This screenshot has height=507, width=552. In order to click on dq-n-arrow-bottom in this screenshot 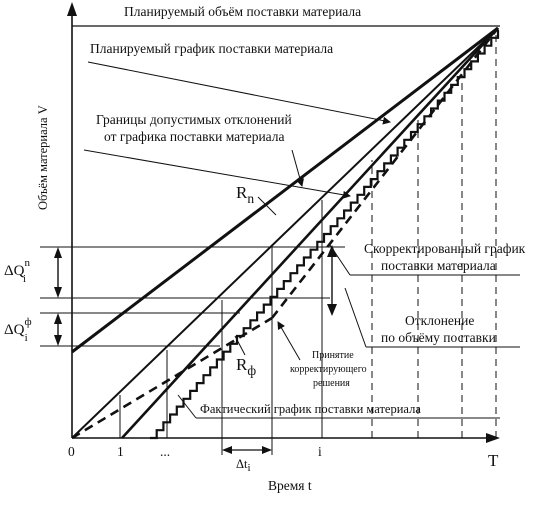, I will do `click(58, 292)`.